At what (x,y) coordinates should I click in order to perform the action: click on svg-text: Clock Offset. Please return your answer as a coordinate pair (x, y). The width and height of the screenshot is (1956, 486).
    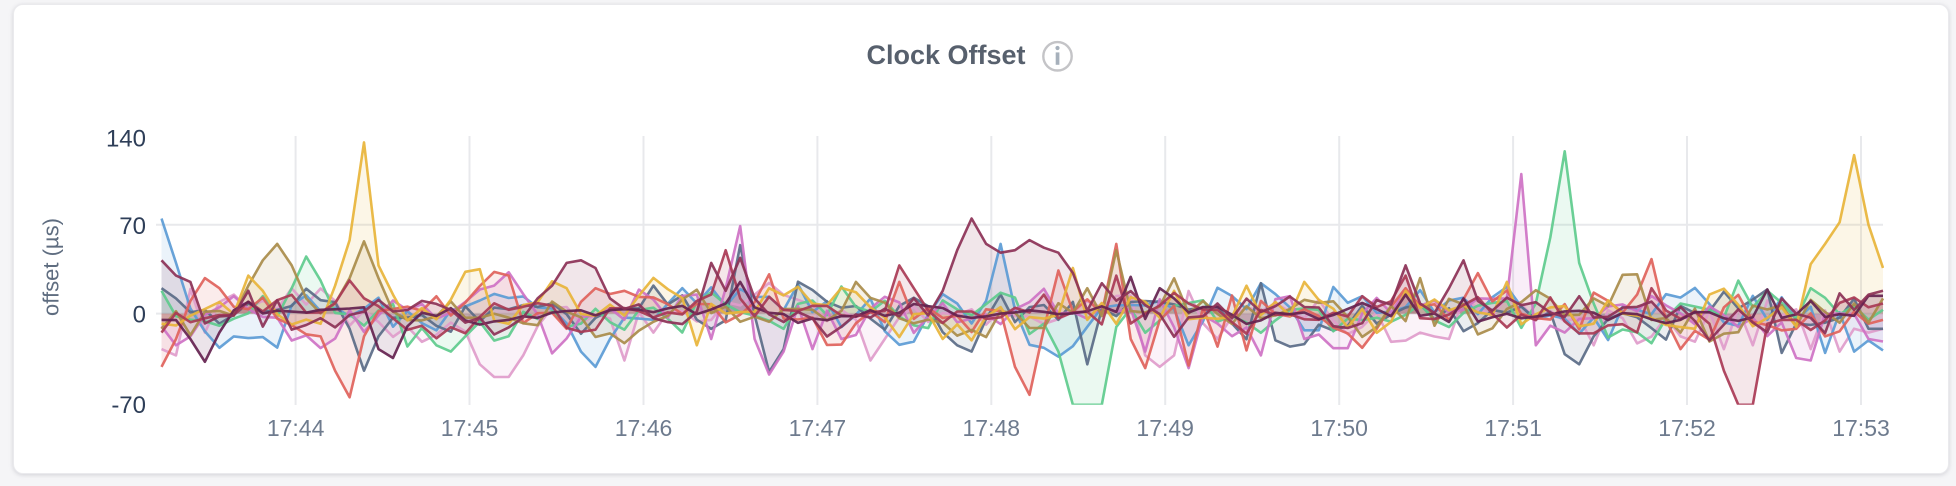
    Looking at the image, I should click on (945, 55).